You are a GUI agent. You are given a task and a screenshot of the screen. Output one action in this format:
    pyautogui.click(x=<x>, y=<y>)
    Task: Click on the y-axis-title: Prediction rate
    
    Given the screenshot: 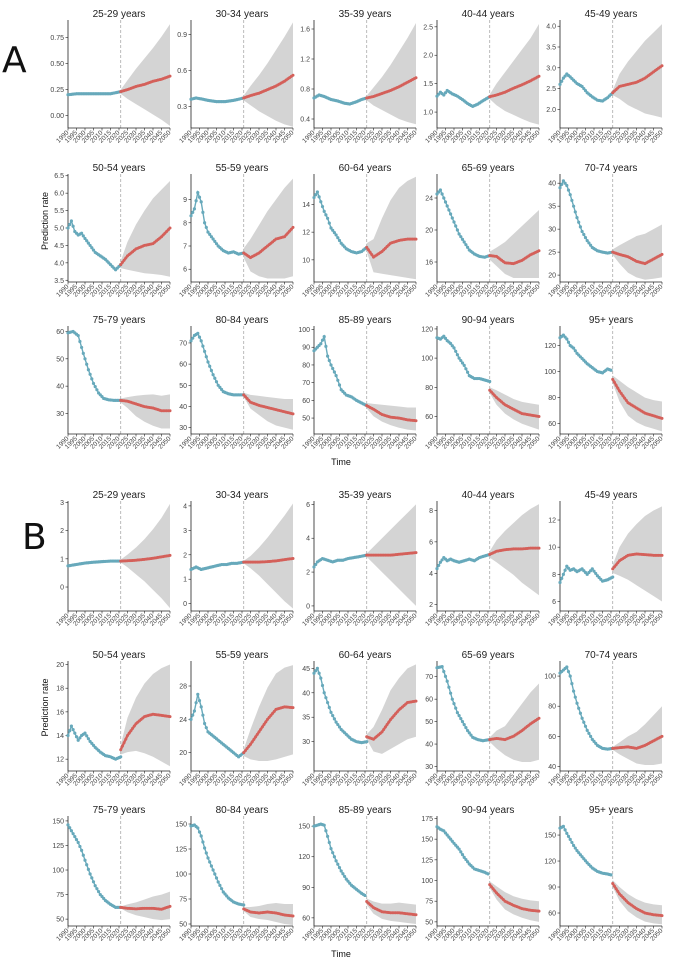 What is the action you would take?
    pyautogui.click(x=45, y=707)
    